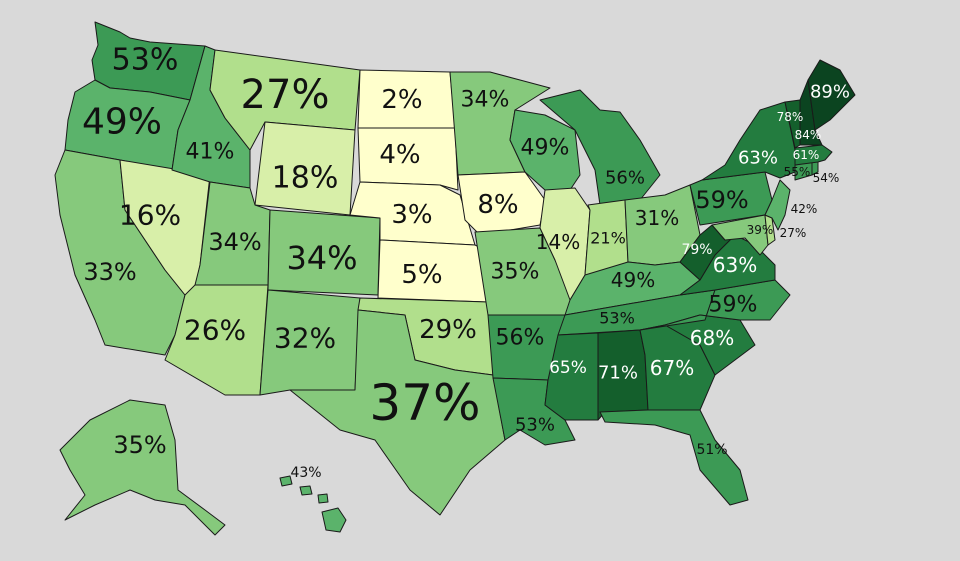 This screenshot has width=960, height=561. What do you see at coordinates (535, 425) in the screenshot?
I see `state-label-LA: 53%` at bounding box center [535, 425].